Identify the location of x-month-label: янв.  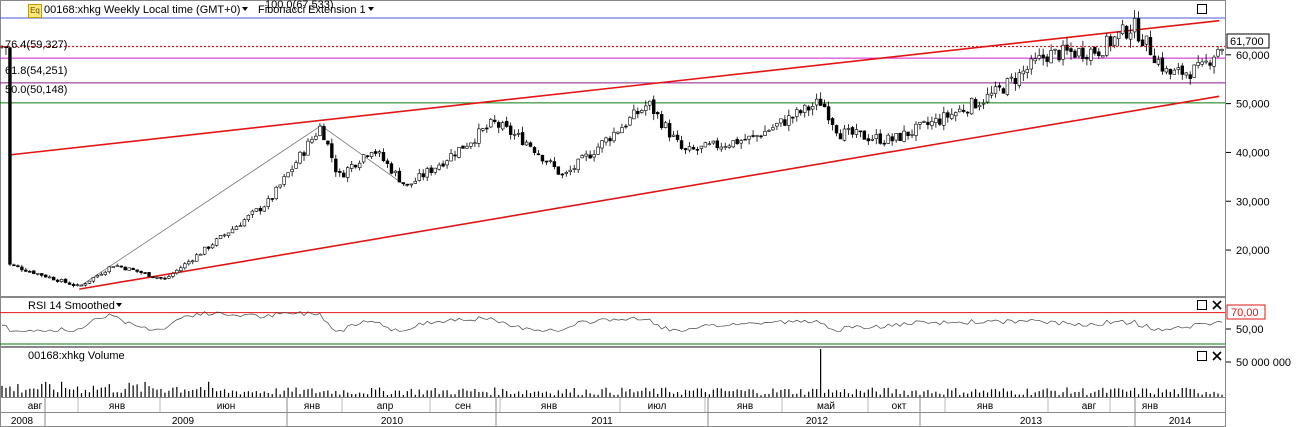
(117, 406).